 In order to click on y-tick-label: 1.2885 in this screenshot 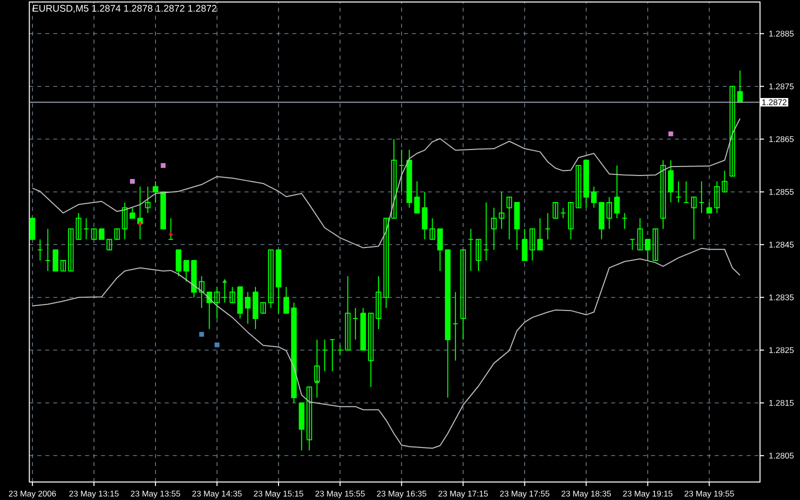, I will do `click(781, 33)`.